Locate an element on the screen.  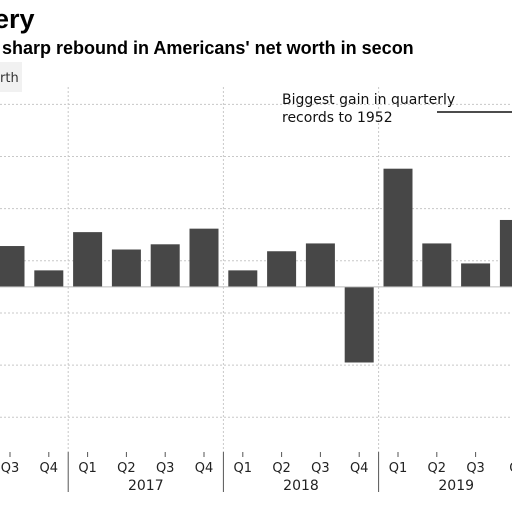
legend: rth is located at coordinates (11, 77).